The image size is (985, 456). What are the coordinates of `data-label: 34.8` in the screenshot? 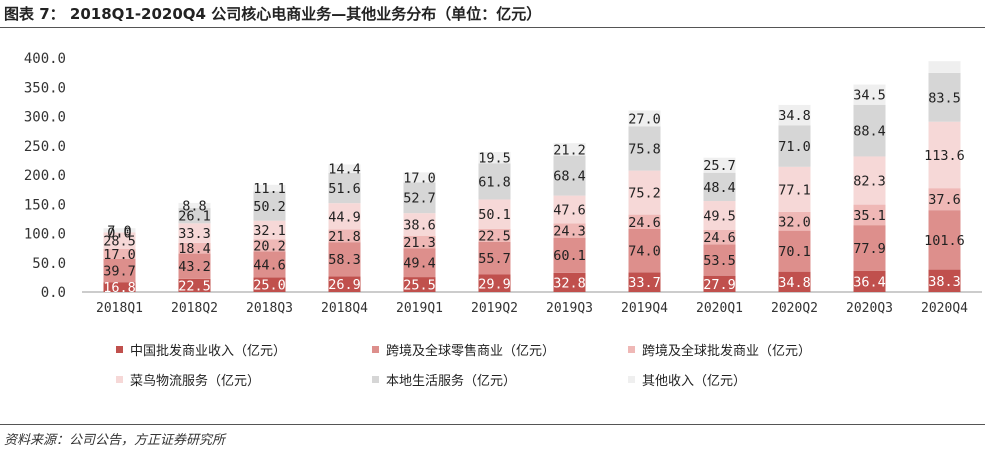 It's located at (794, 116).